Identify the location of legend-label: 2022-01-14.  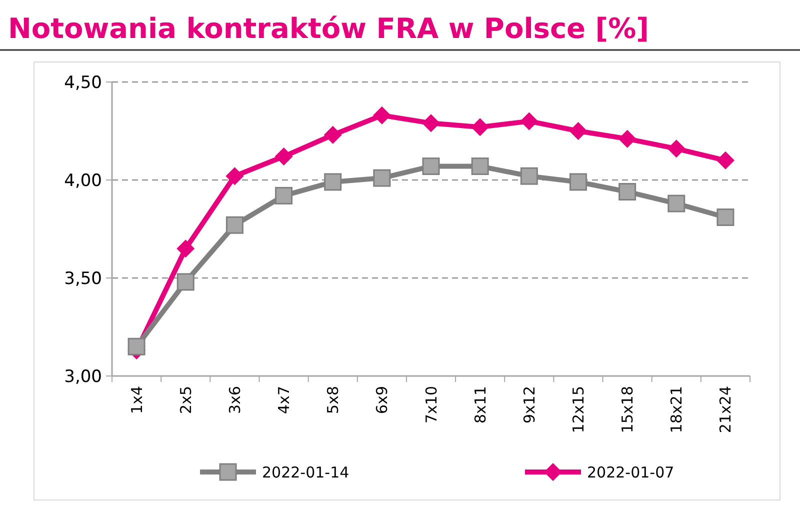
(306, 472).